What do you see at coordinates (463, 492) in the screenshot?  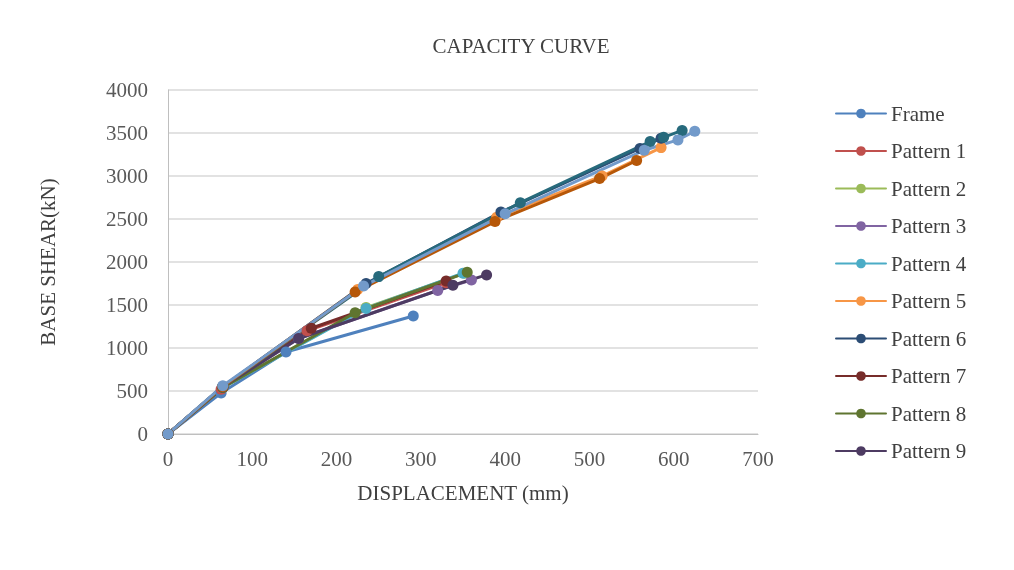 I see `x-axis-title: DISPLACEMENT (mm)` at bounding box center [463, 492].